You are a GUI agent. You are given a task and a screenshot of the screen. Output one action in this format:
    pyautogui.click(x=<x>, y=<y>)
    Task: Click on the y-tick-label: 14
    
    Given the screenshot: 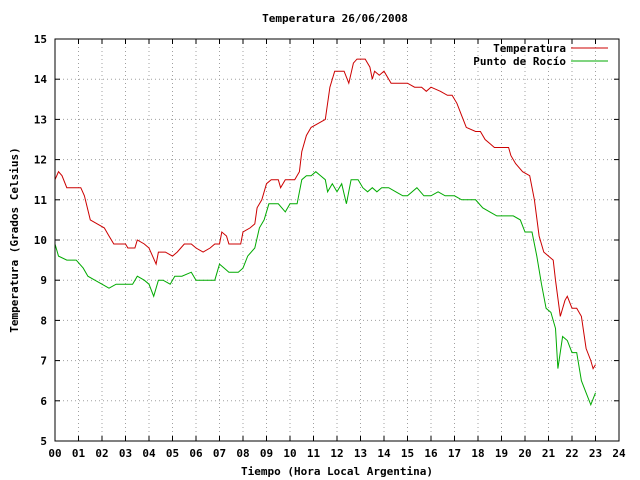 What is the action you would take?
    pyautogui.click(x=41, y=79)
    